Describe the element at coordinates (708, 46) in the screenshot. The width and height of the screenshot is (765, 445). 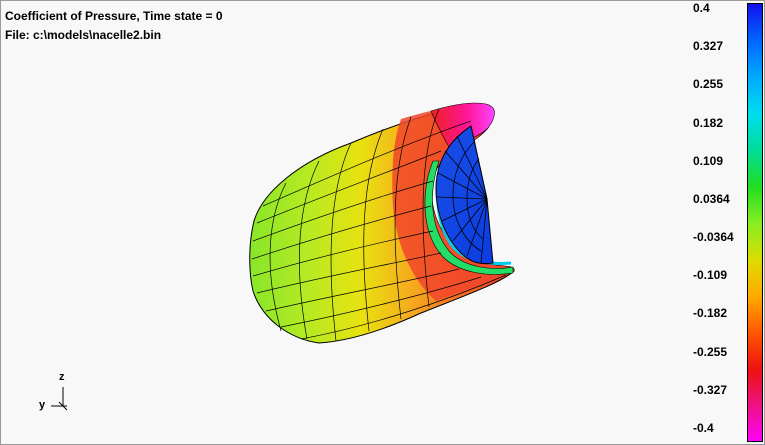
I see `legend-tick-label: 0.327` at that location.